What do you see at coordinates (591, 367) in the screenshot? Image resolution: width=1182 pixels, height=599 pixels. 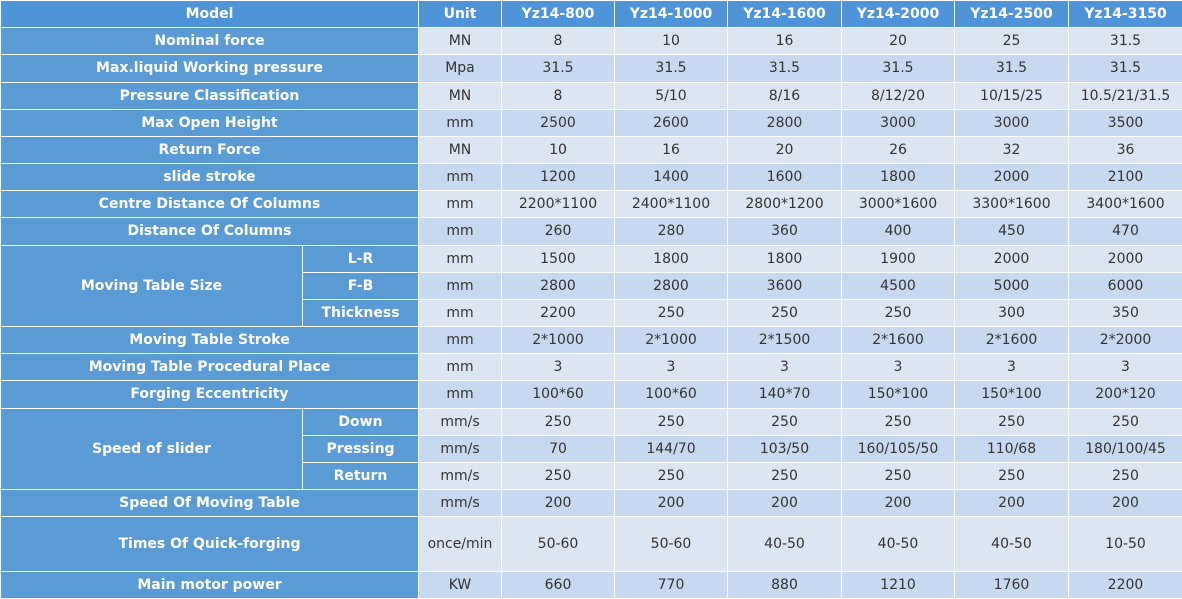 I see `row: Moving Table Procedural Place mm 3 3 3 3 3 3` at bounding box center [591, 367].